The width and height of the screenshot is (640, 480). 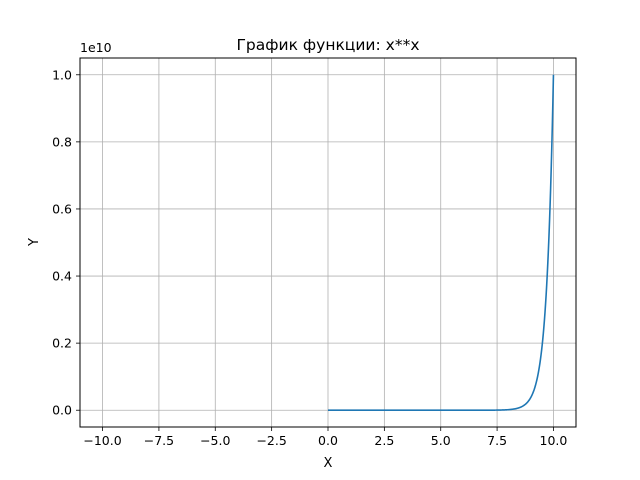 What do you see at coordinates (328, 463) in the screenshot?
I see `x-axis-label: X` at bounding box center [328, 463].